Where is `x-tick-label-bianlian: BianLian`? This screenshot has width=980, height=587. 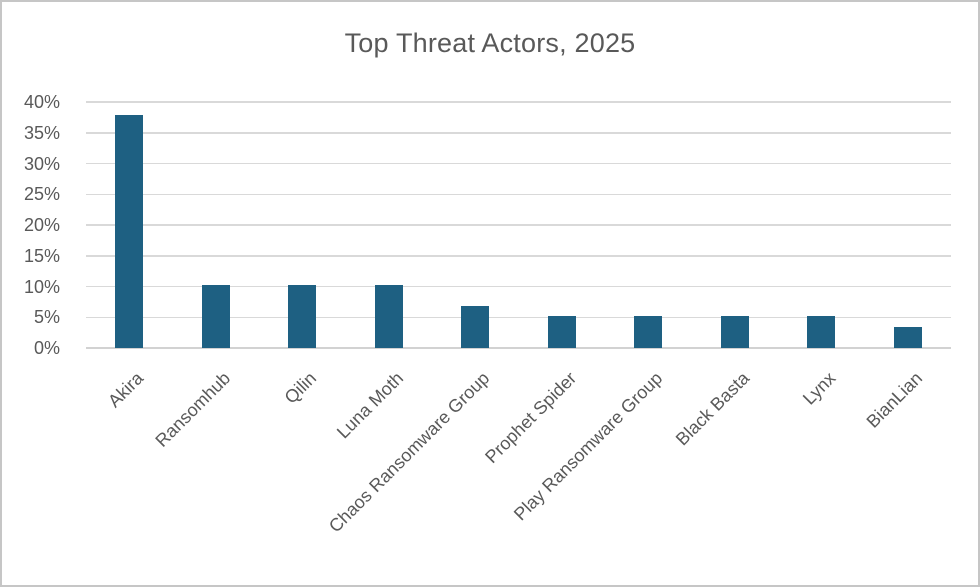 x-tick-label-bianlian: BianLian is located at coordinates (894, 400).